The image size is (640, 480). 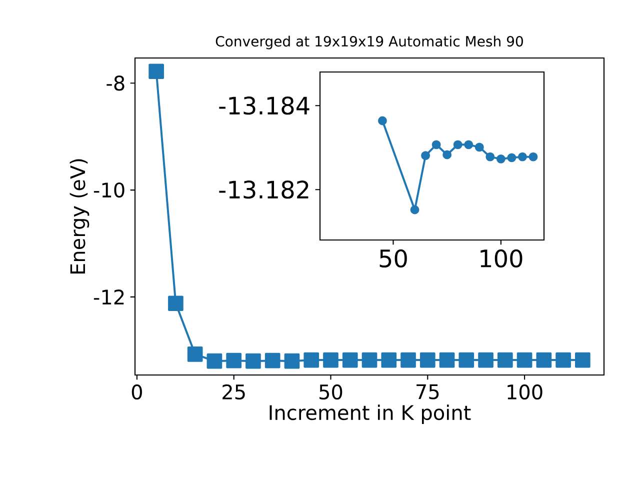 I want to click on y-tick-label: -13.182, so click(x=263, y=189).